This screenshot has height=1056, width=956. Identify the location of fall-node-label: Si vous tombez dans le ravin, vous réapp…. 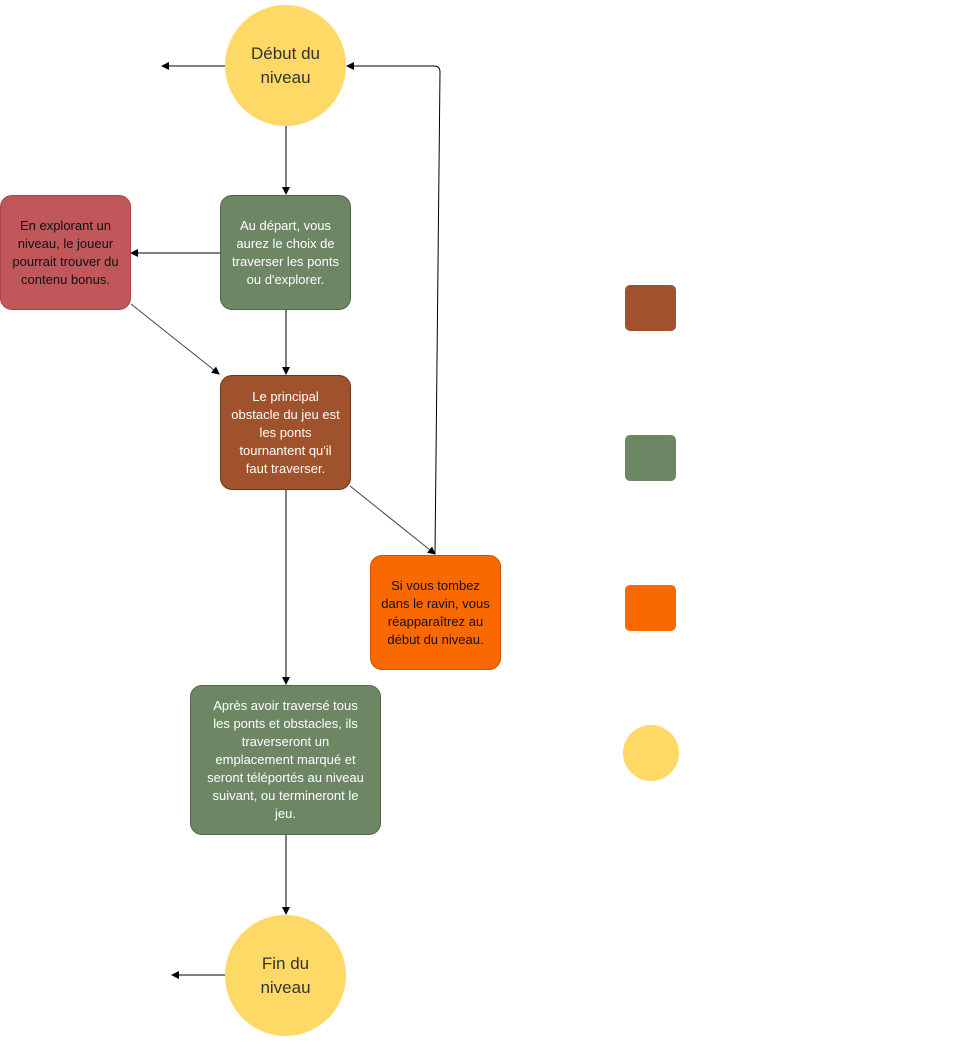
(435, 612).